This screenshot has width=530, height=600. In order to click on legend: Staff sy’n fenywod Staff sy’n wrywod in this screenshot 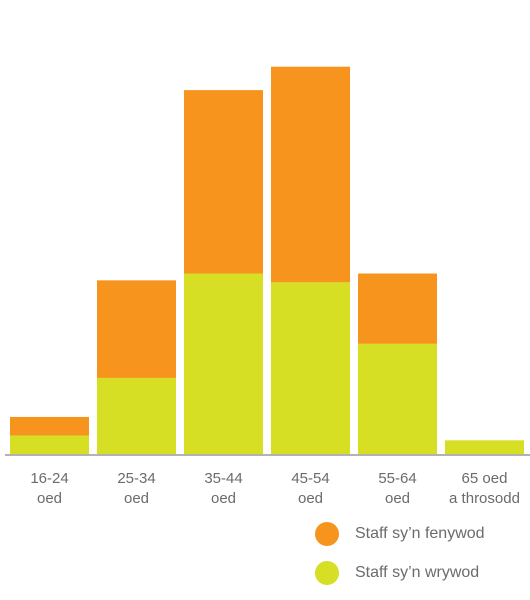, I will do `click(415, 559)`.